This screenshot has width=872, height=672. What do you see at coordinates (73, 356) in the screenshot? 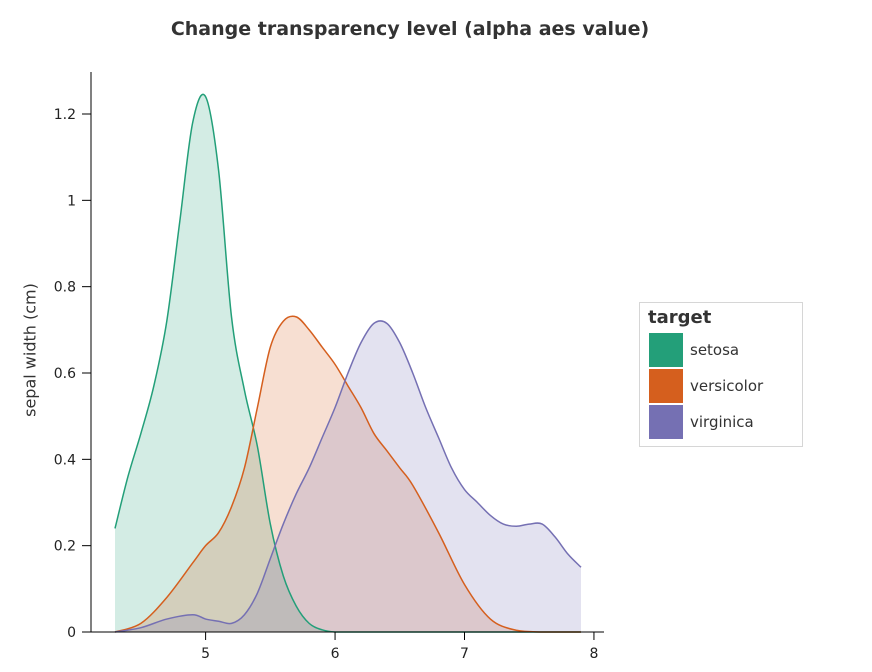
I see `y-axis: 0 0.2 0.4 0.6 0.8 1 1.2` at bounding box center [73, 356].